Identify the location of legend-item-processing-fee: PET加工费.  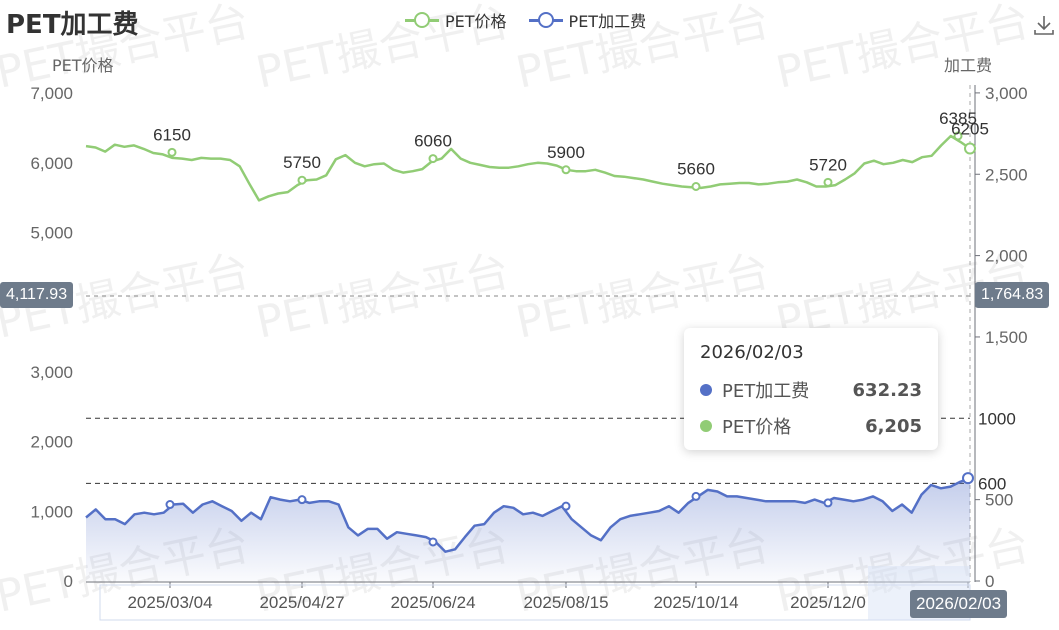
(587, 20).